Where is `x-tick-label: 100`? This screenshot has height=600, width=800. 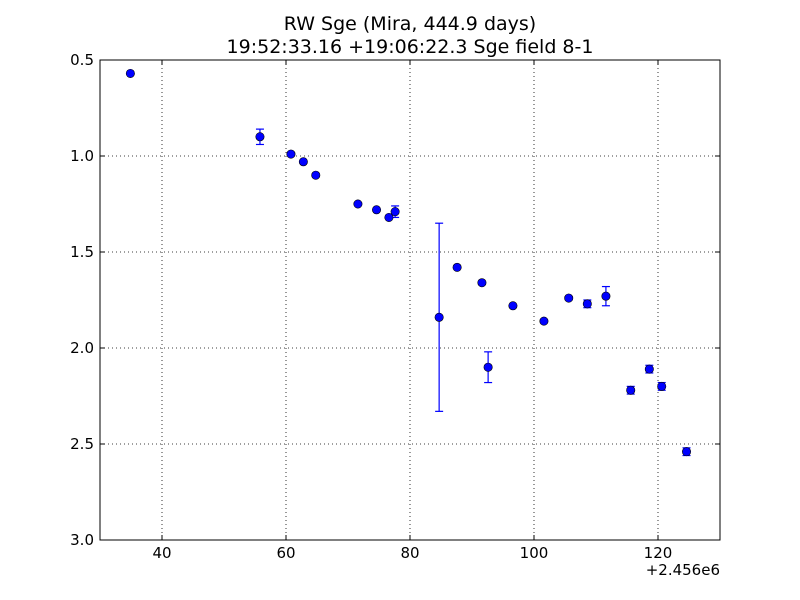
x-tick-label: 100 is located at coordinates (534, 553).